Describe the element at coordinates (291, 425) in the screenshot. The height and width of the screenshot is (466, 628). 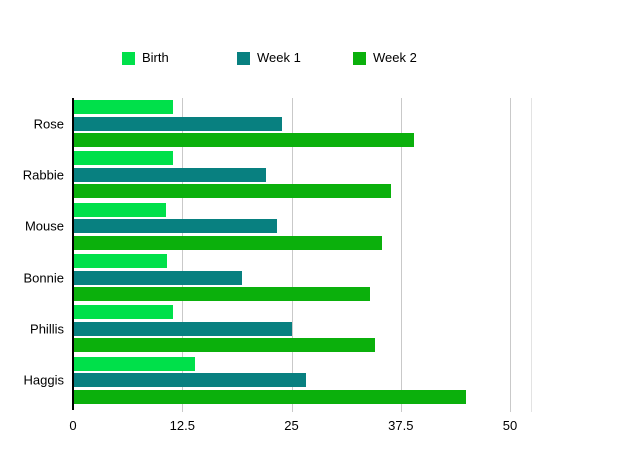
I see `x-tick-label: 25` at that location.